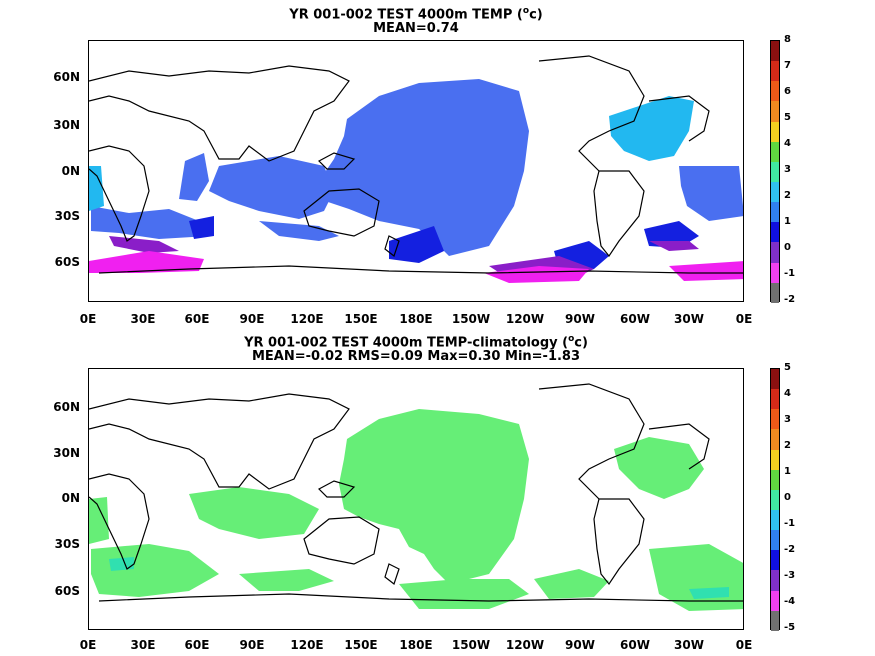  What do you see at coordinates (571, 584) in the screenshot?
I see `field-so-atl-green` at bounding box center [571, 584].